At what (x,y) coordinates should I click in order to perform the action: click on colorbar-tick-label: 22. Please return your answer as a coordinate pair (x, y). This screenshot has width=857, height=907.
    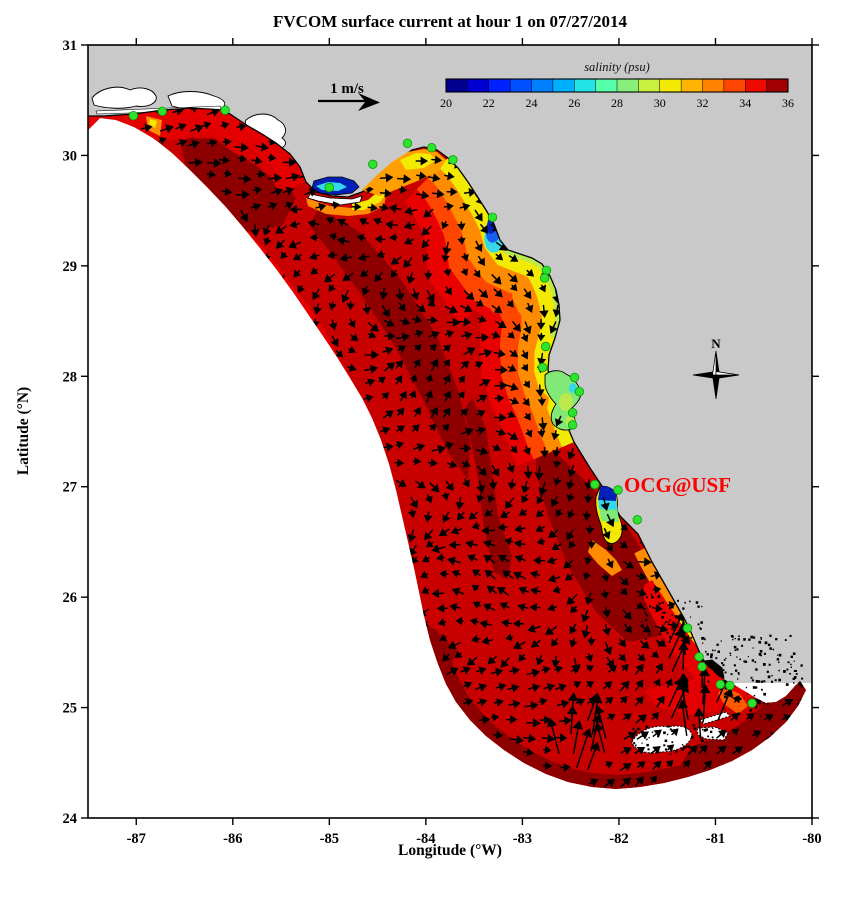
    Looking at the image, I should click on (489, 103).